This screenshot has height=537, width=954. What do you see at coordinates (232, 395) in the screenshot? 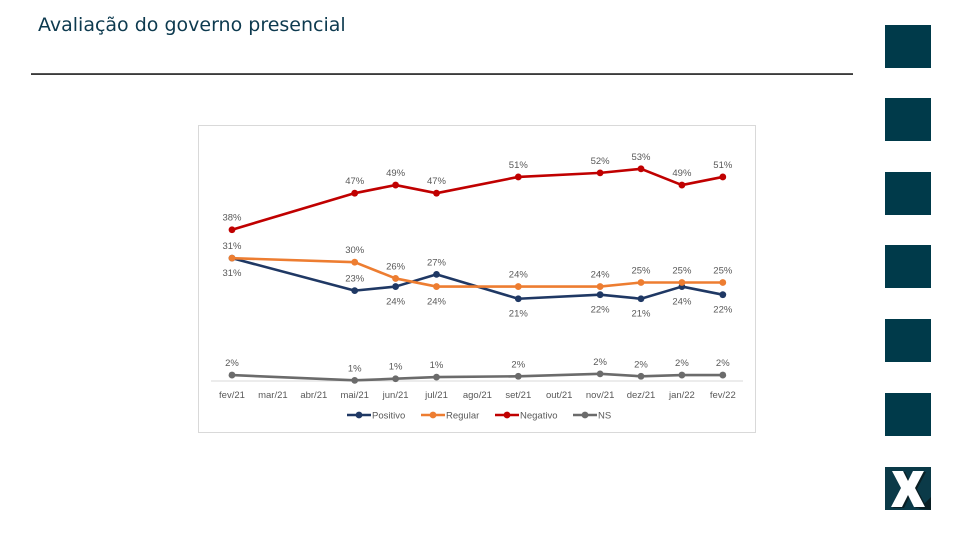
I see `x-tick-label: fev/21` at bounding box center [232, 395].